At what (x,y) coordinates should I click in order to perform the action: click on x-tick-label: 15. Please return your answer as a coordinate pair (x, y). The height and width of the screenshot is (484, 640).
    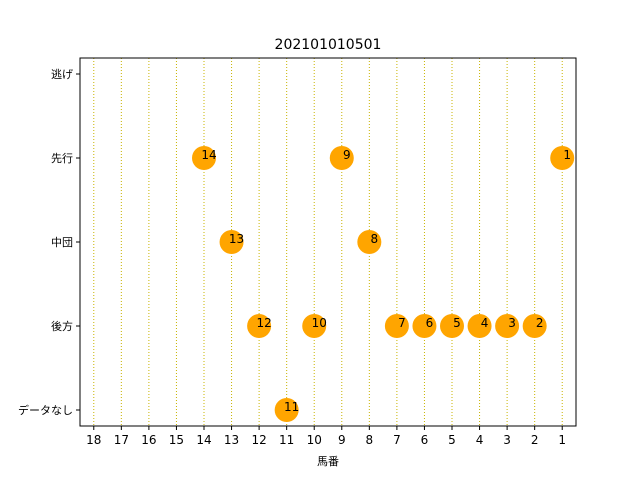
    Looking at the image, I should click on (176, 440).